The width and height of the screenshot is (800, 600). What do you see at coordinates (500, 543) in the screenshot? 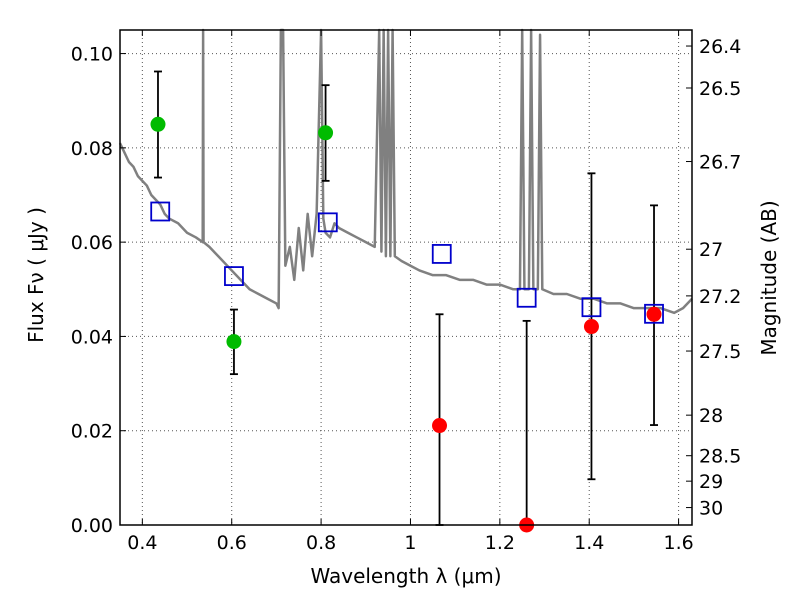
I see `x-tick-label: 1.2` at bounding box center [500, 543].